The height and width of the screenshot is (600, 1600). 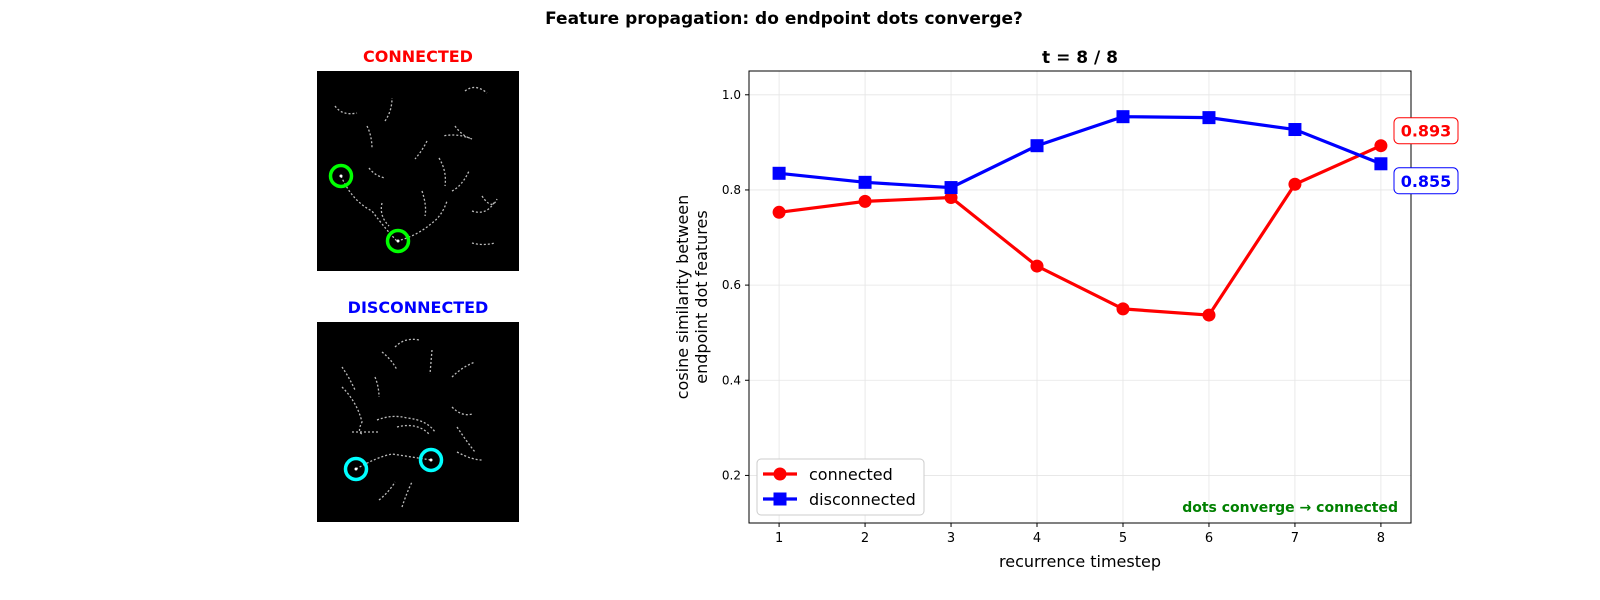 What do you see at coordinates (418, 422) in the screenshot?
I see `disconnected-image` at bounding box center [418, 422].